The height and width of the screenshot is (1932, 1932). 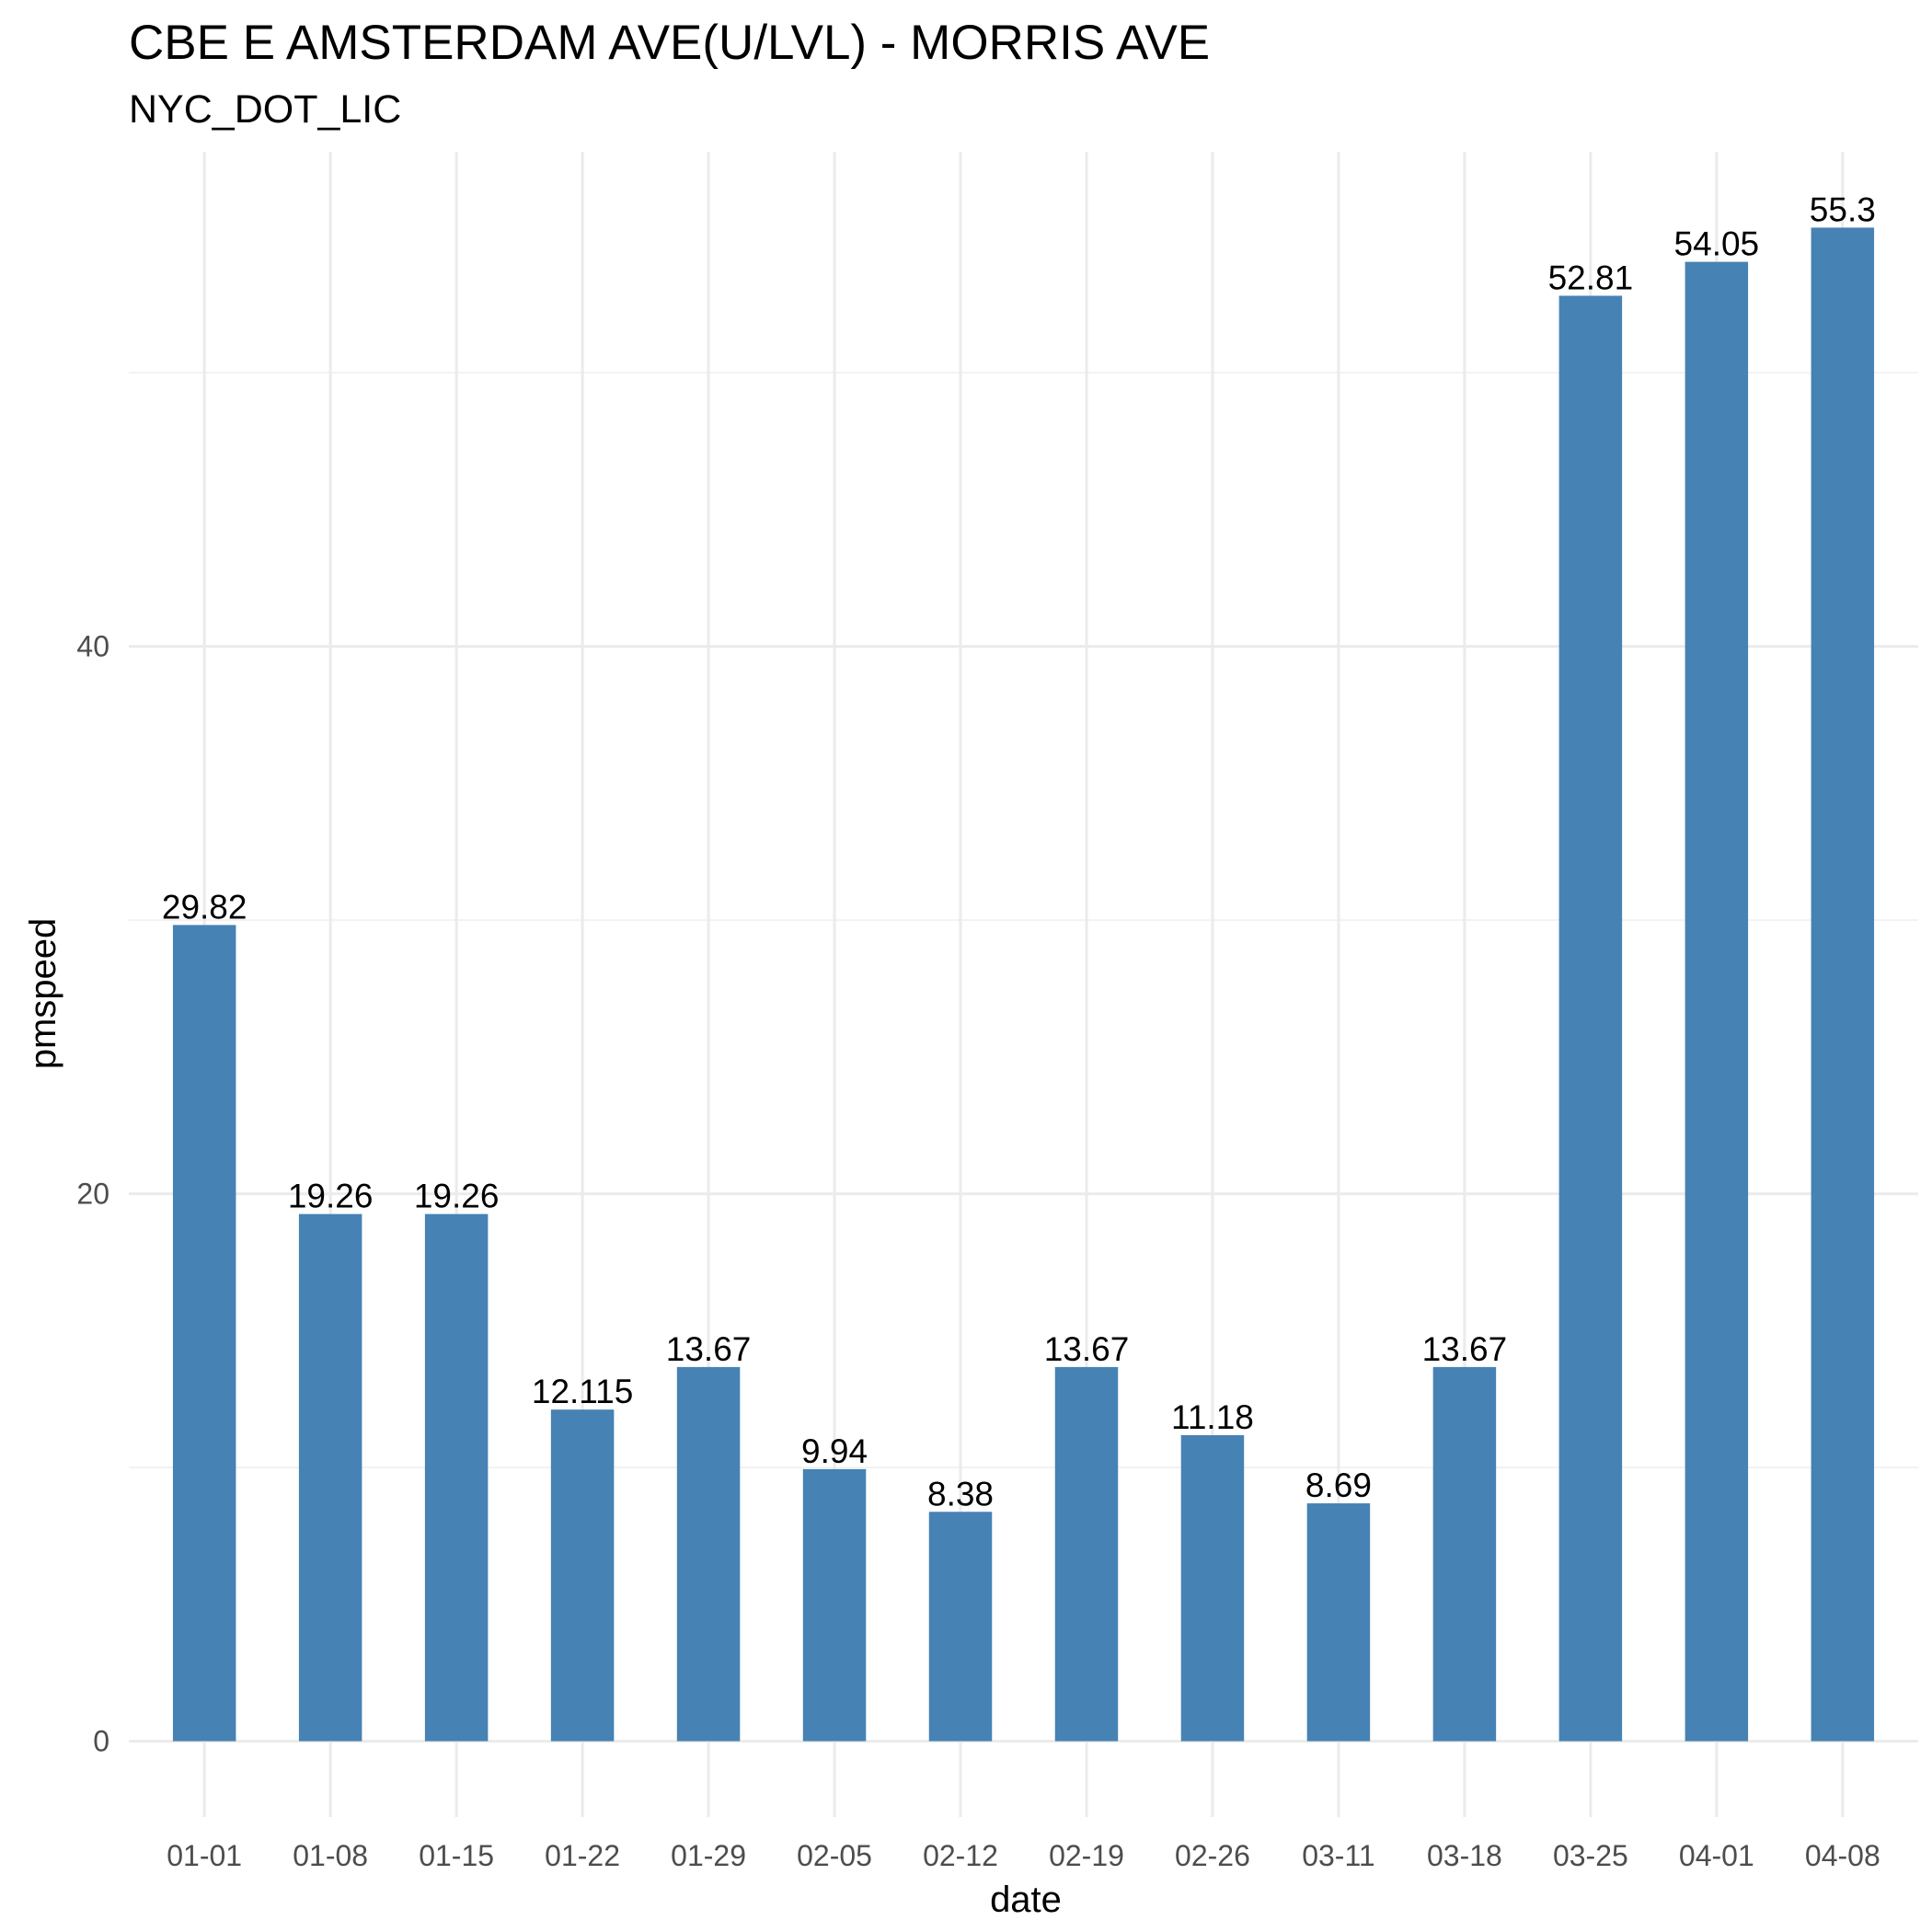 What do you see at coordinates (1716, 1855) in the screenshot?
I see `x-tick-label: 04-01` at bounding box center [1716, 1855].